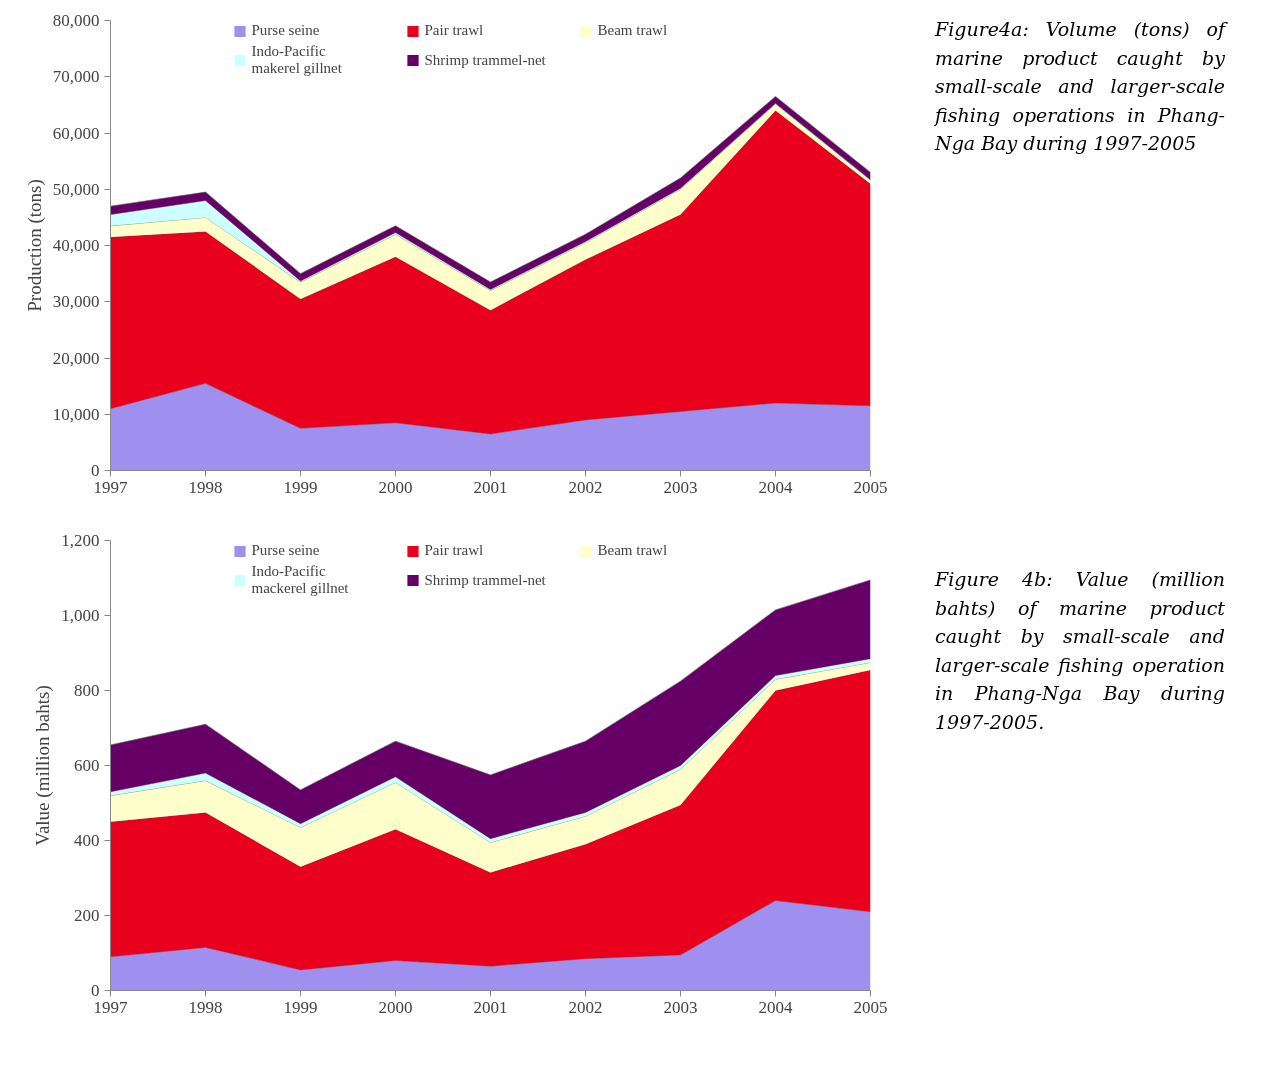 The height and width of the screenshot is (1077, 1277). What do you see at coordinates (87, 915) in the screenshot?
I see `y-tick-label: 200` at bounding box center [87, 915].